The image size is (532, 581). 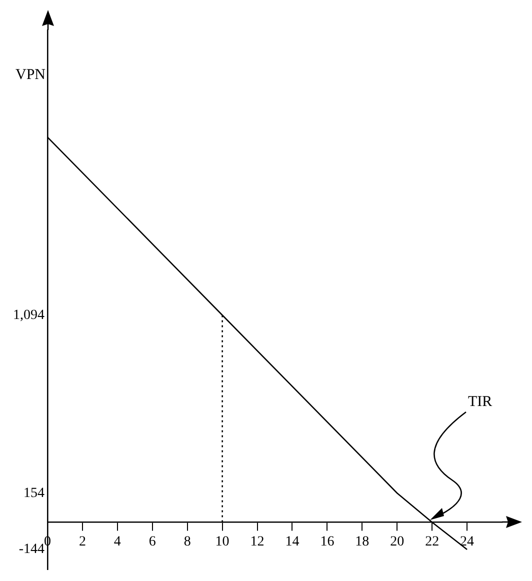 What do you see at coordinates (467, 542) in the screenshot?
I see `x-tick-label: 24` at bounding box center [467, 542].